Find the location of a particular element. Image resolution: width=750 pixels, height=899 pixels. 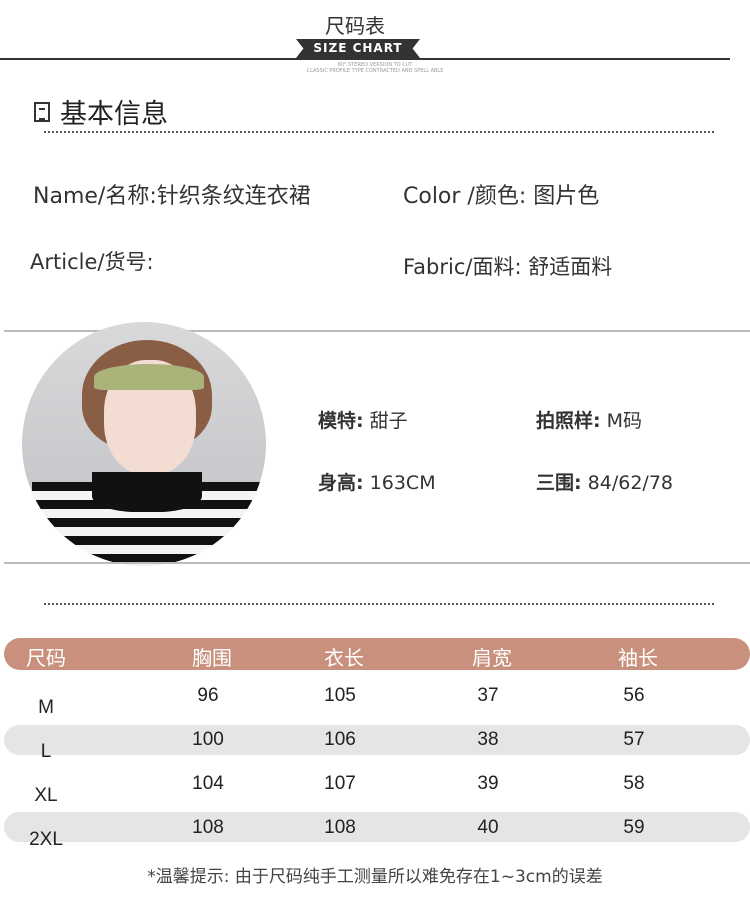

table-cell: 38 is located at coordinates (488, 739).